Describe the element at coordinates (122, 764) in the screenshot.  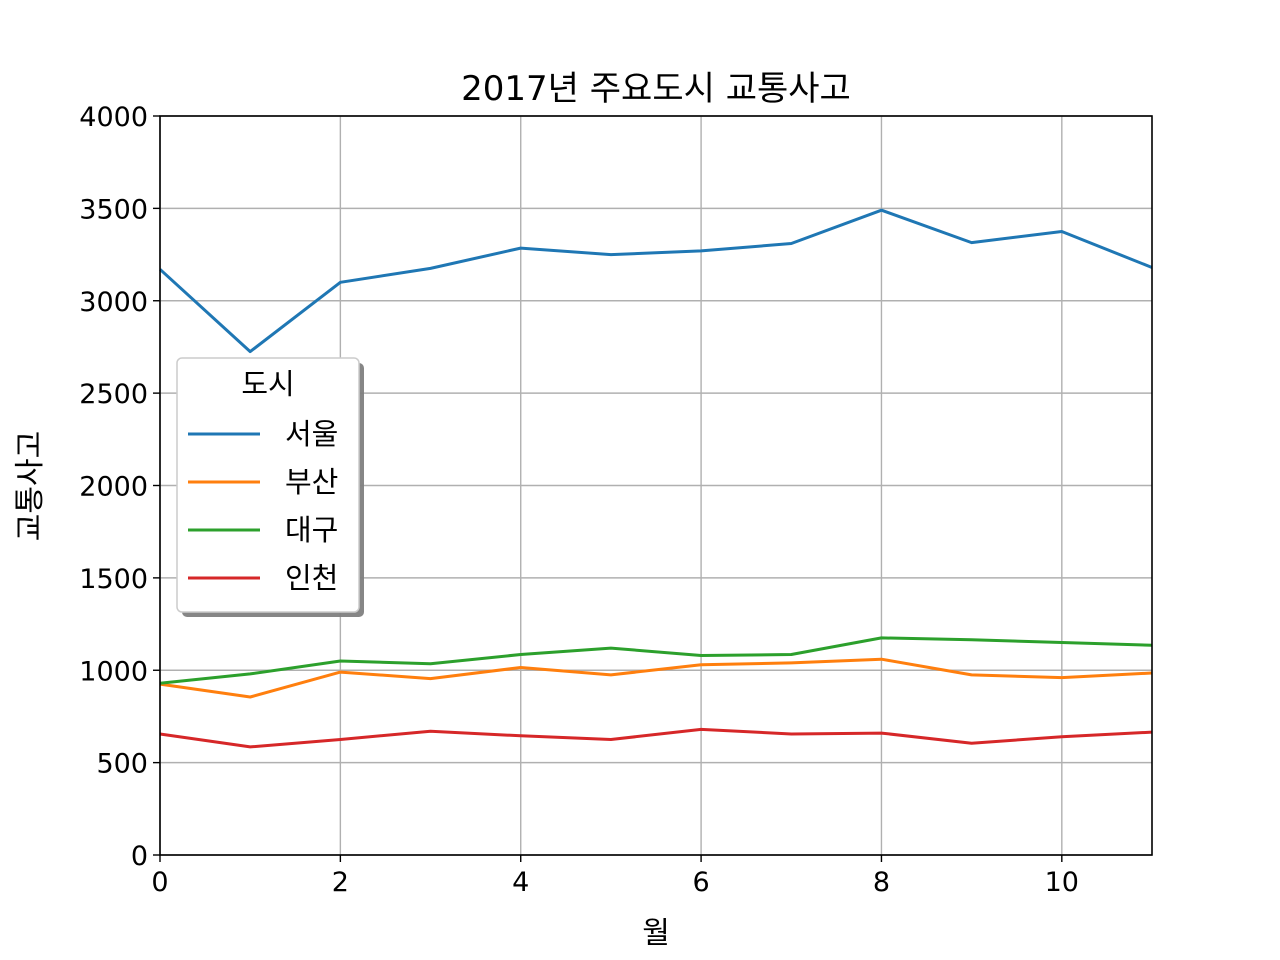
I see `y-tick-label: 500` at that location.